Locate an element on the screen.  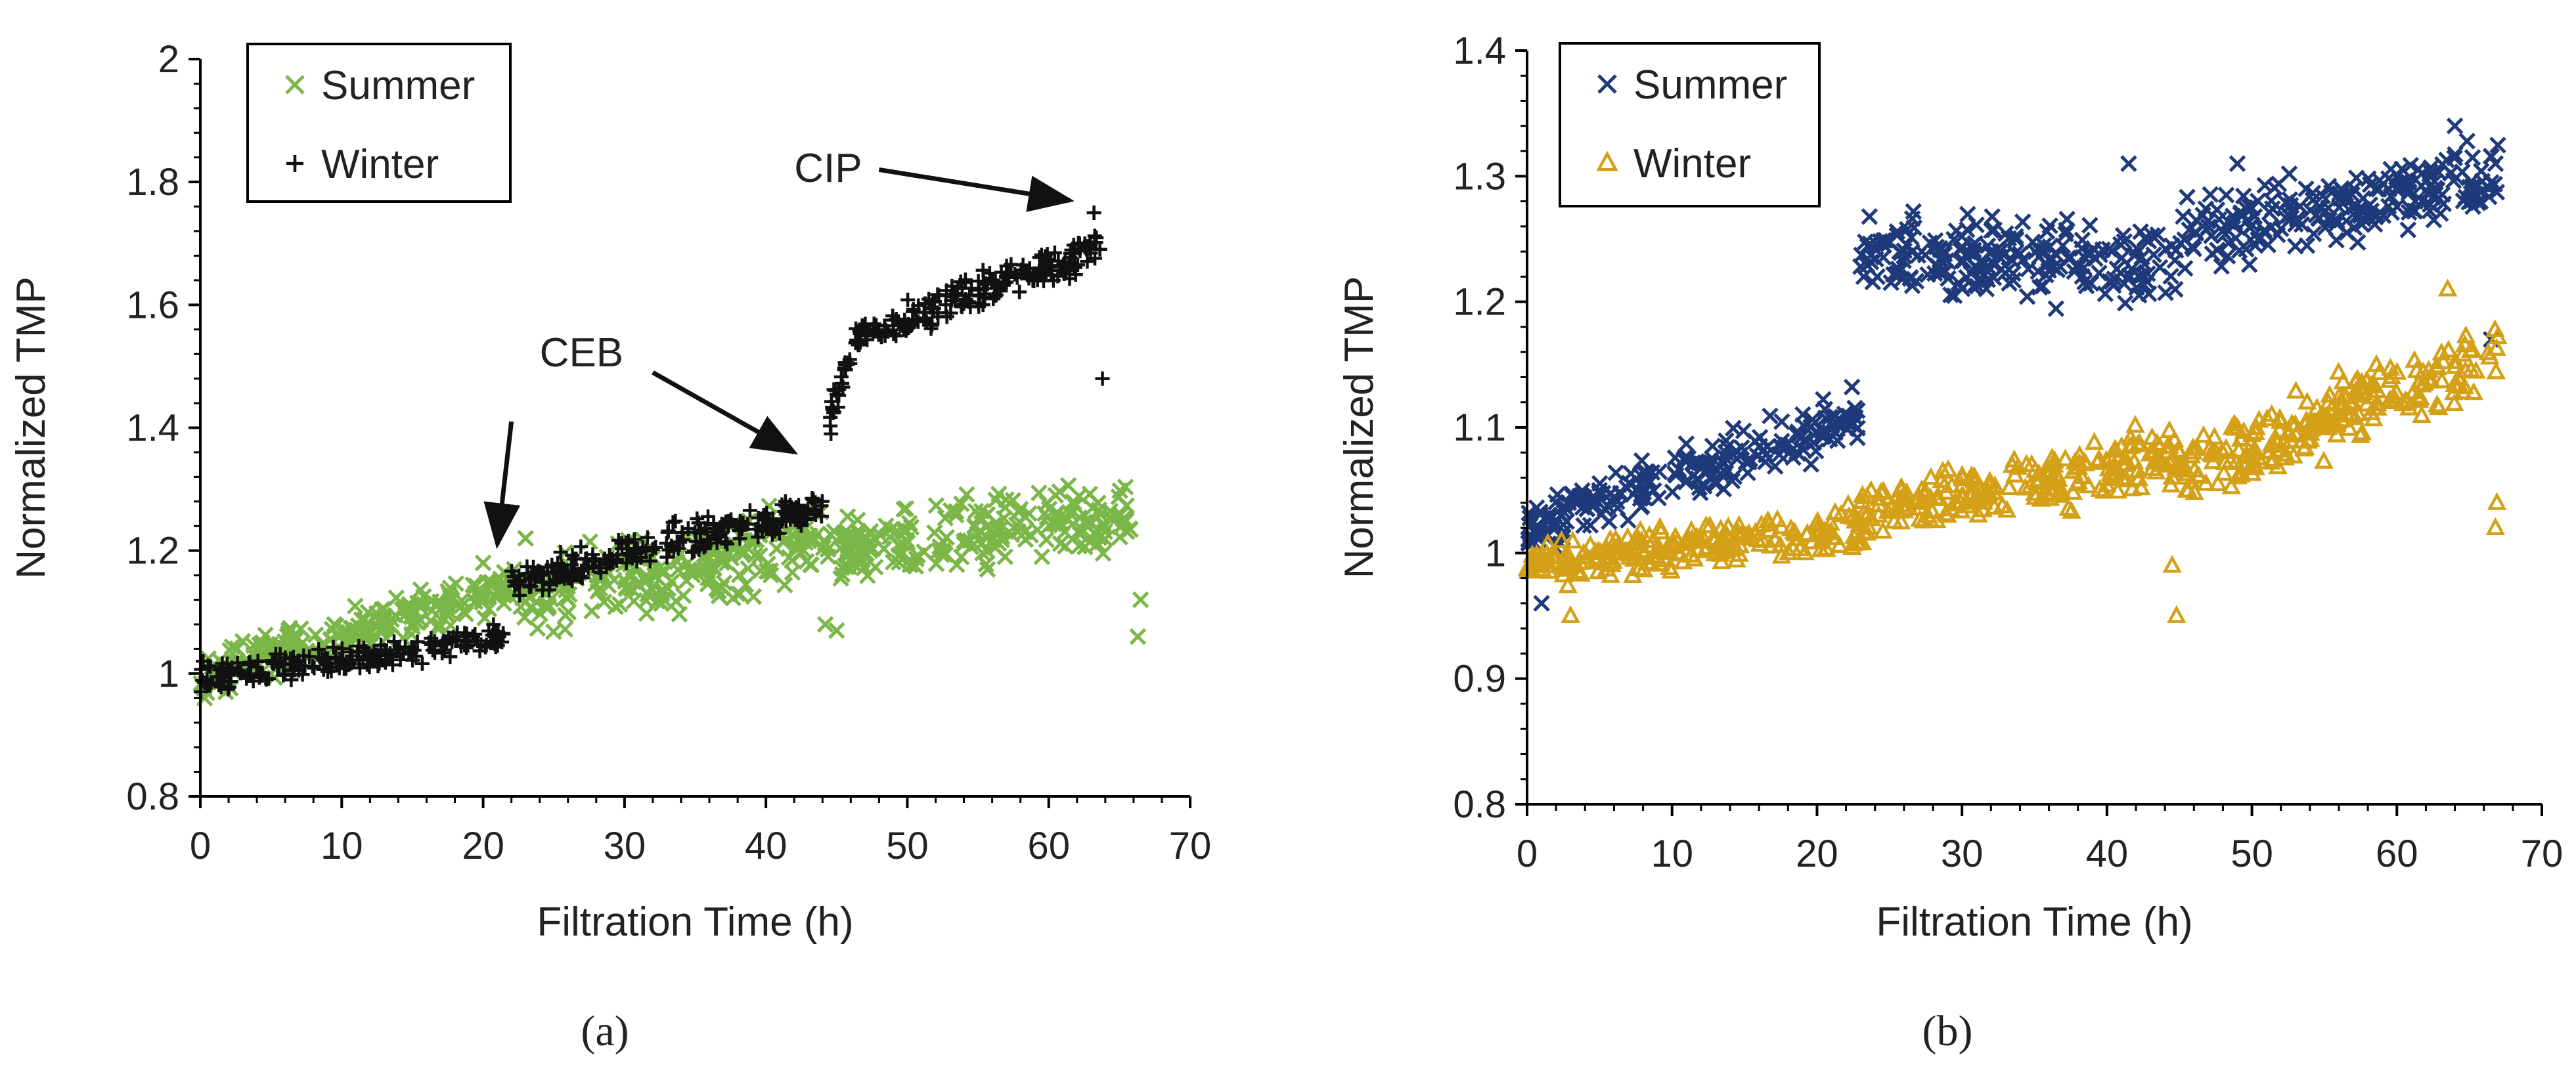
y-tick-label: 1 is located at coordinates (168, 674).